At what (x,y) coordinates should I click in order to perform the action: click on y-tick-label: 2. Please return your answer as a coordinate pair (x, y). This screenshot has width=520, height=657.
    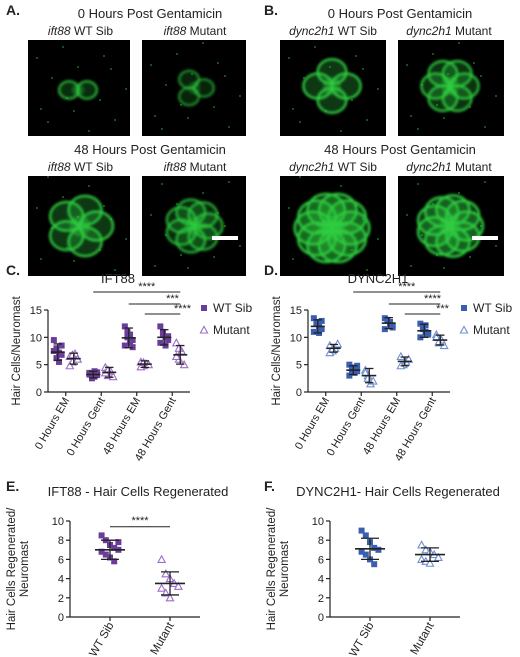
    Looking at the image, I should click on (61, 599).